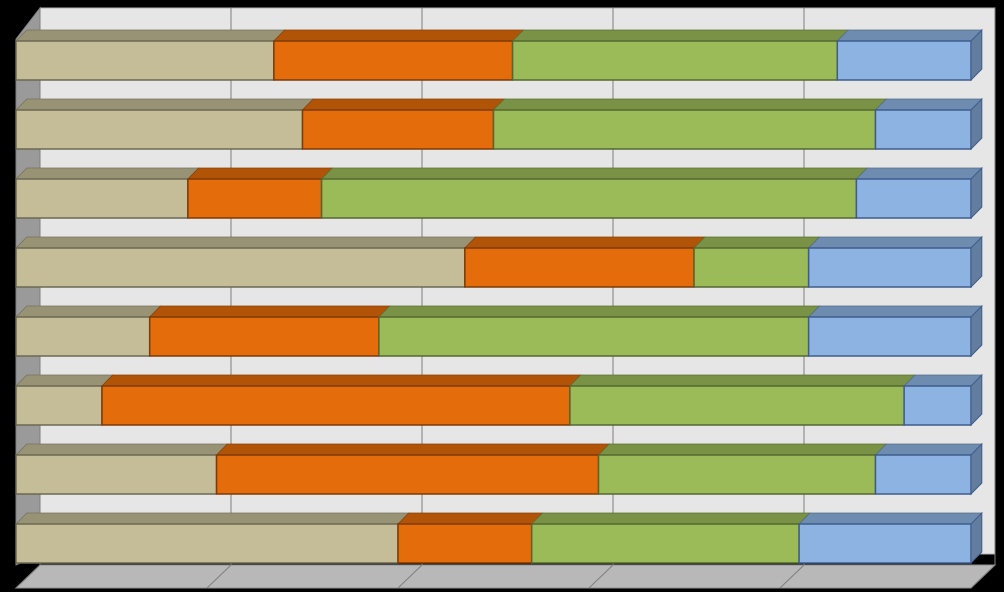 The width and height of the screenshot is (1004, 592). Describe the element at coordinates (505, 576) in the screenshot. I see `floor` at that location.